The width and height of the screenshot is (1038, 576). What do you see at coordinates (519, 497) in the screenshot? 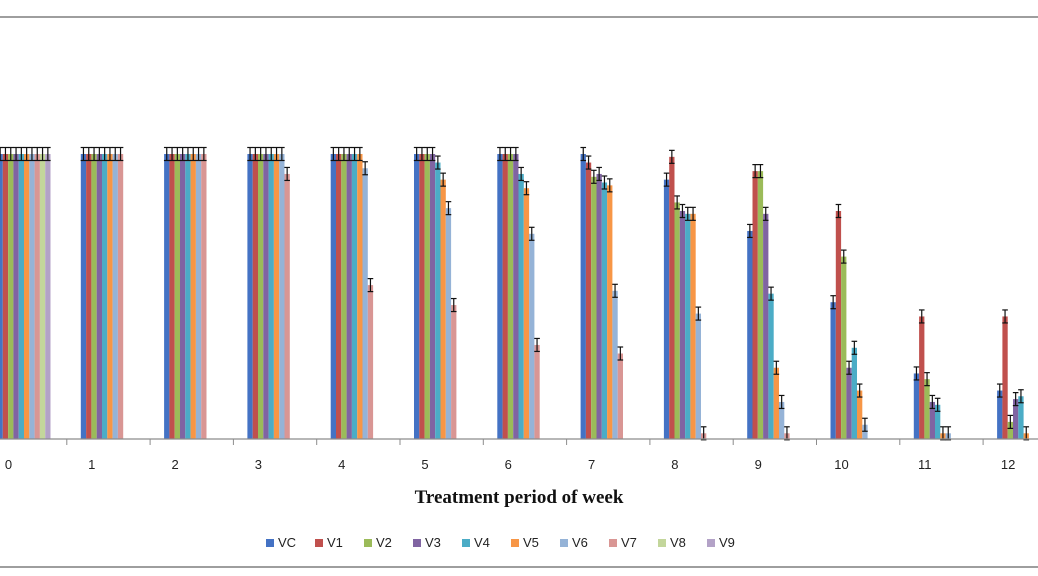
I see `x-axis-title: Treatment period of week` at bounding box center [519, 497].